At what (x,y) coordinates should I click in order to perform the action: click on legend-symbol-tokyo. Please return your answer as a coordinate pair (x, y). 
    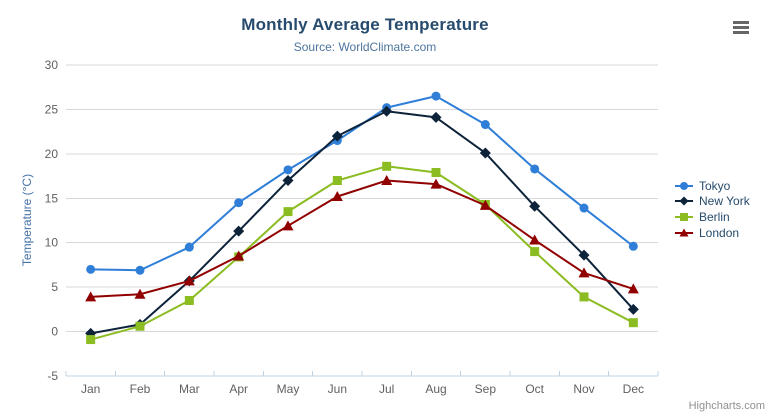
    Looking at the image, I should click on (684, 185).